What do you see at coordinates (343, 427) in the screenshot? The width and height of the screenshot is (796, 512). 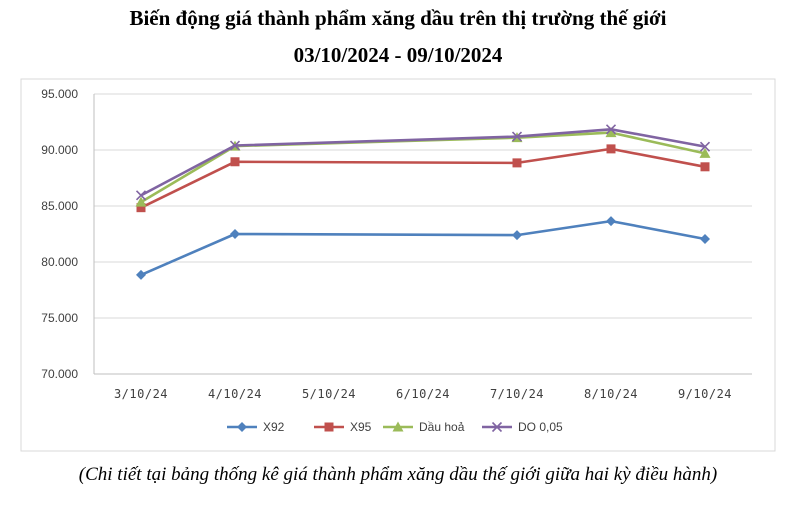 I see `legend-item: X95` at bounding box center [343, 427].